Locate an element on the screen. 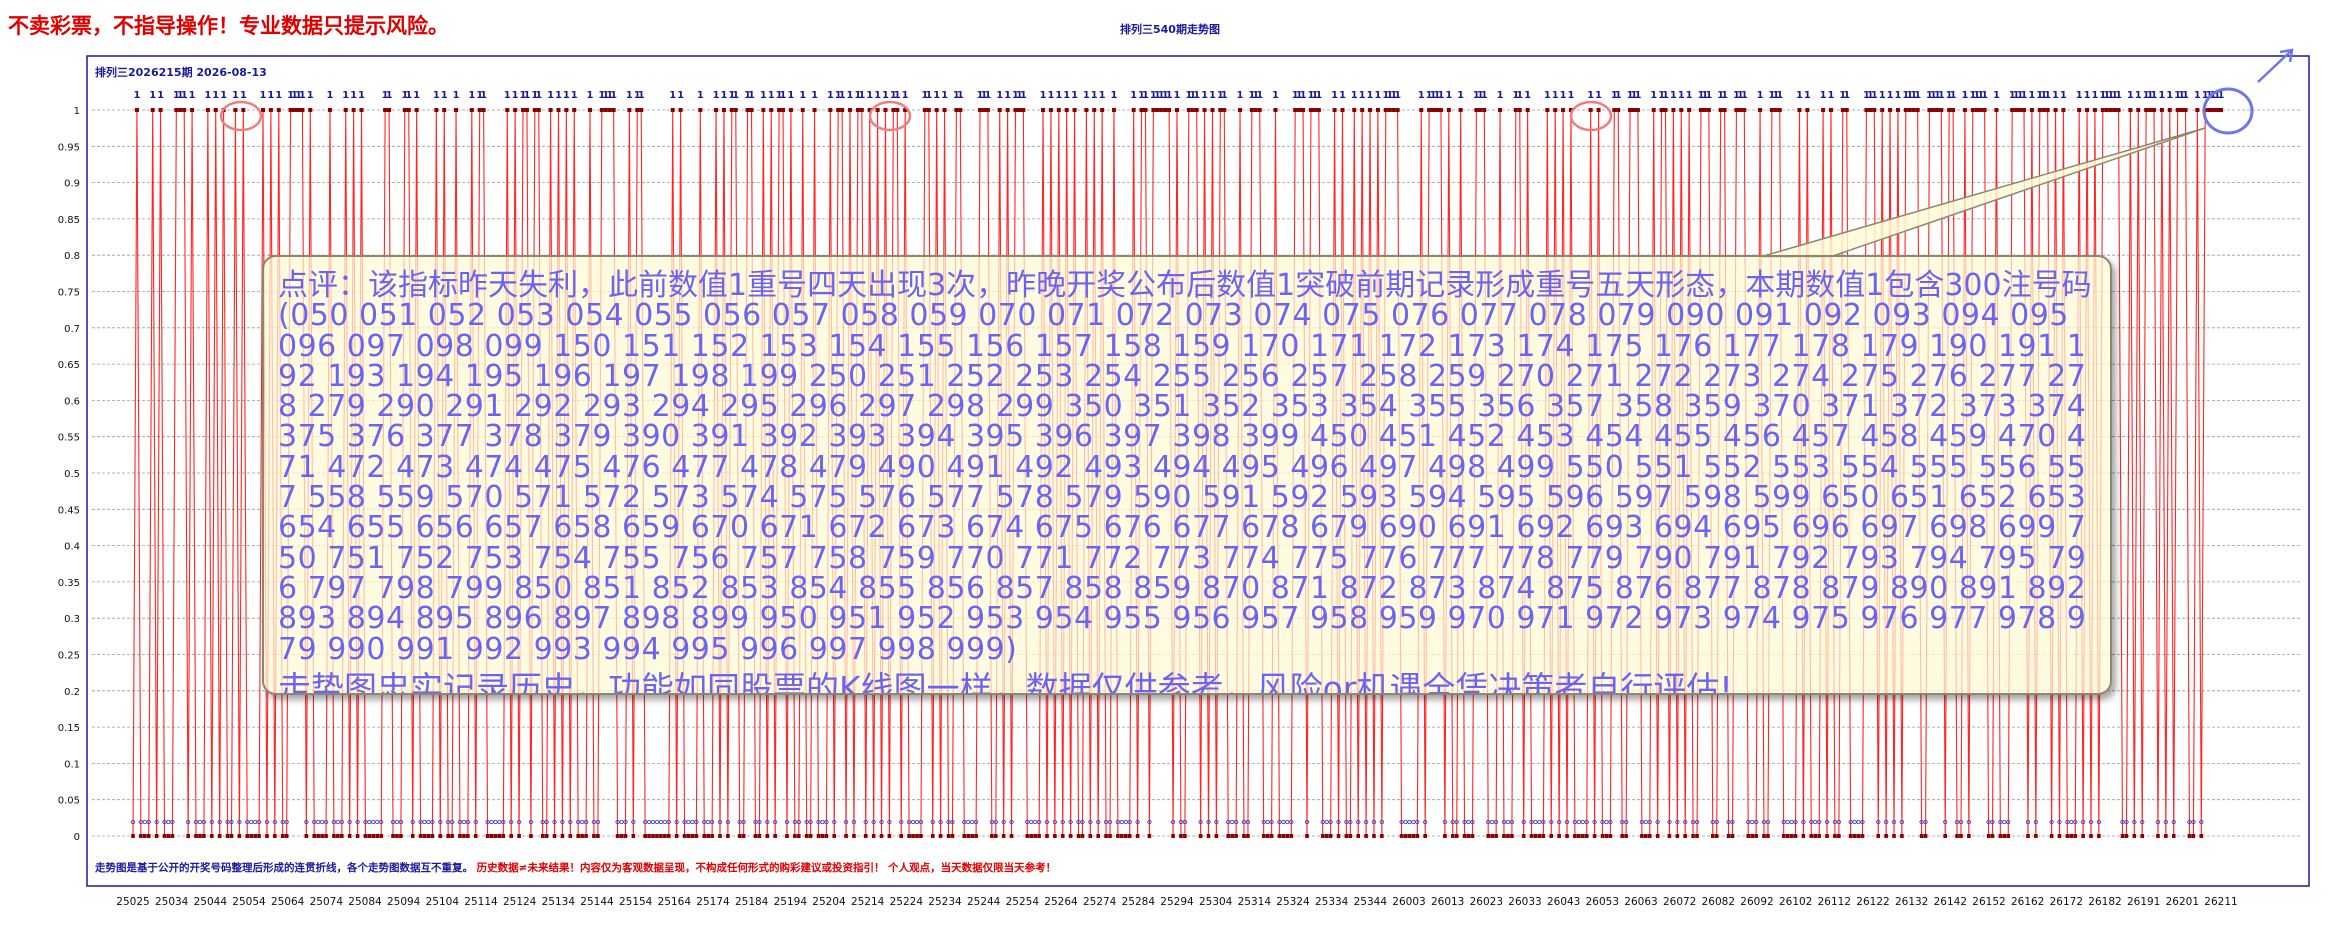 The image size is (2350, 925). y-tick-label: 0.95 is located at coordinates (69, 147).